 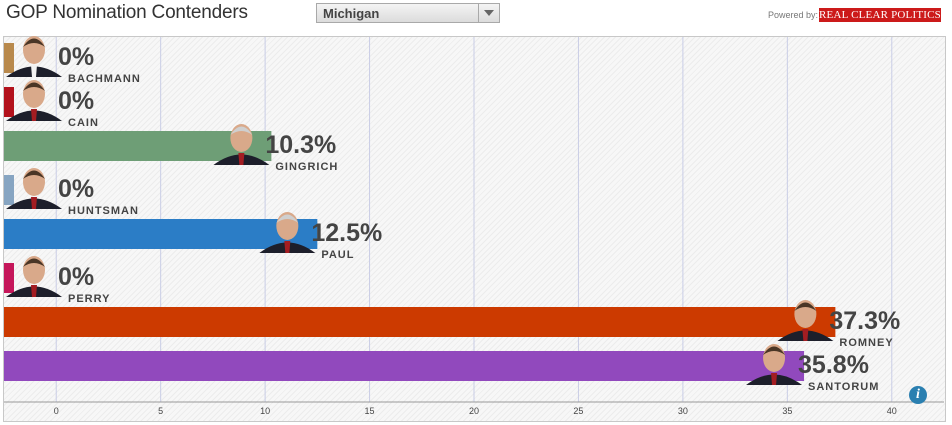 I want to click on avatar-romney, so click(x=805, y=320).